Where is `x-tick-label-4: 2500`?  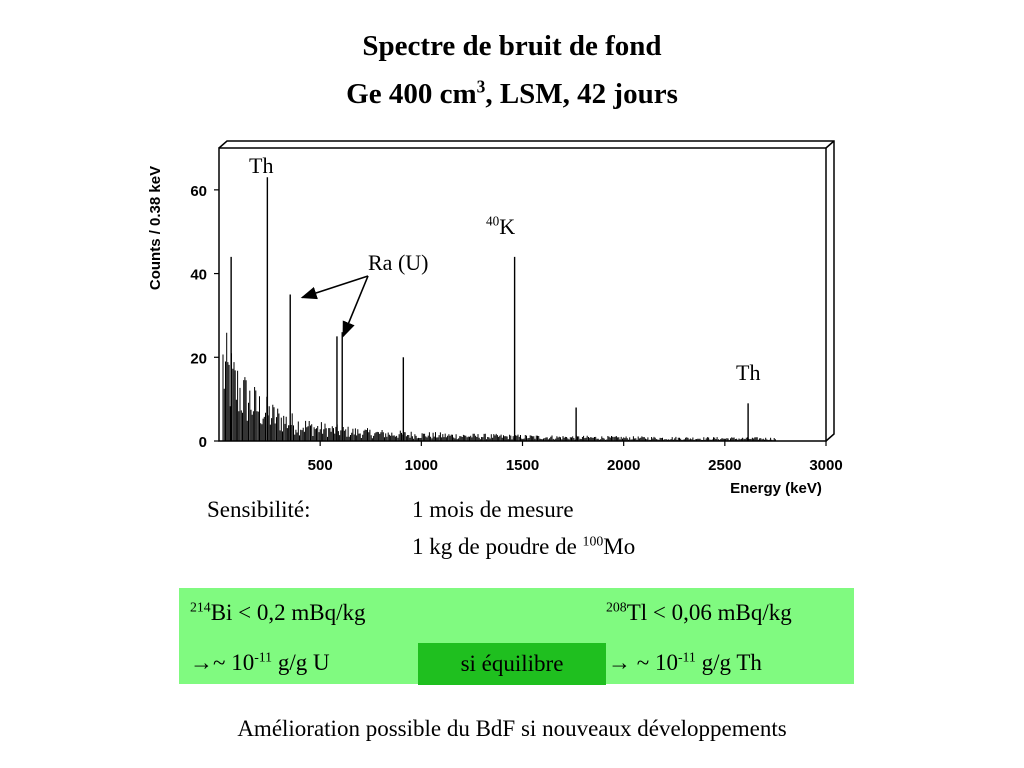
x-tick-label-4: 2500 is located at coordinates (724, 465).